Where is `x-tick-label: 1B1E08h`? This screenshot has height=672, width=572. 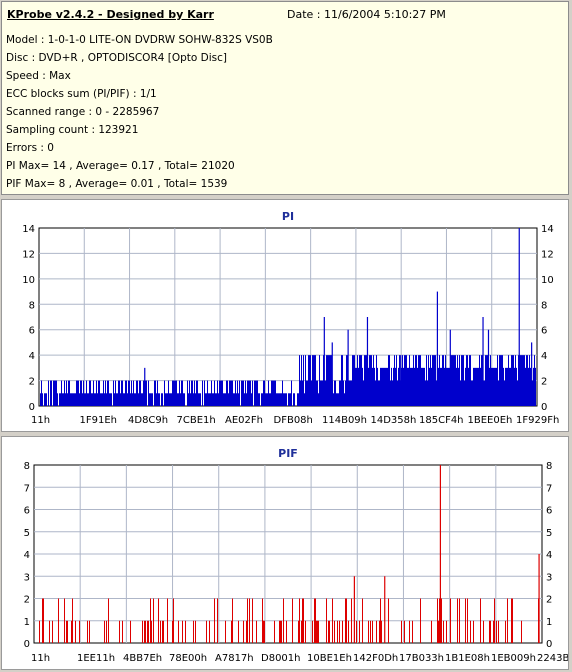 x-tick-label: 1B1E08h is located at coordinates (467, 658).